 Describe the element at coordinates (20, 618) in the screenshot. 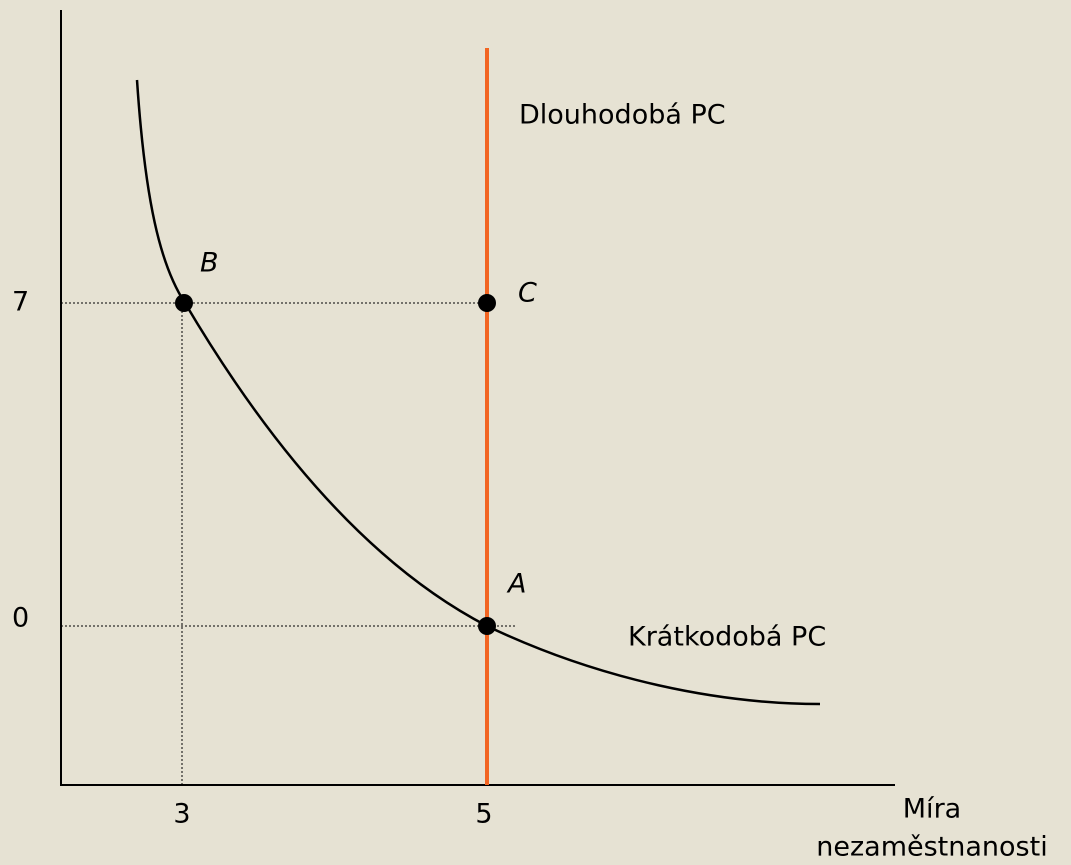

I see `y-tick-label: 0` at that location.